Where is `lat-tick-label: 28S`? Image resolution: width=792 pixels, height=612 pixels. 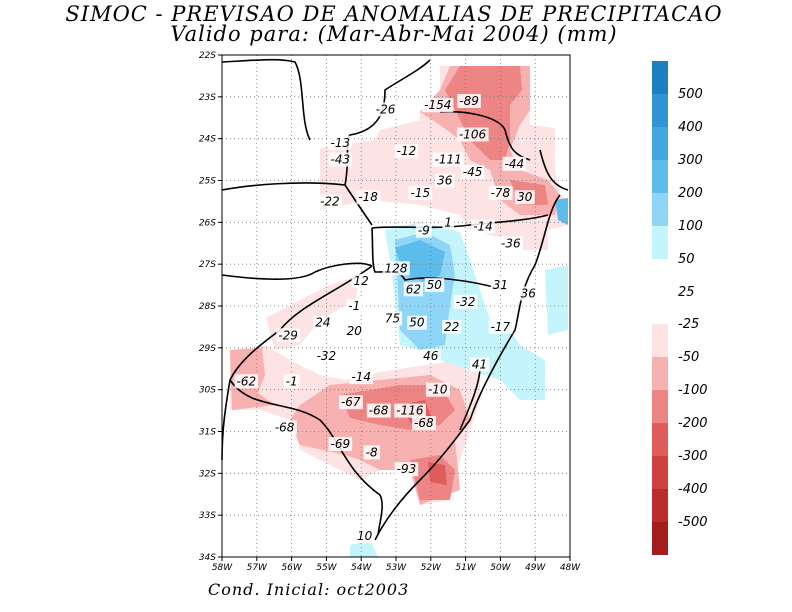 lat-tick-label: 28S is located at coordinates (207, 307).